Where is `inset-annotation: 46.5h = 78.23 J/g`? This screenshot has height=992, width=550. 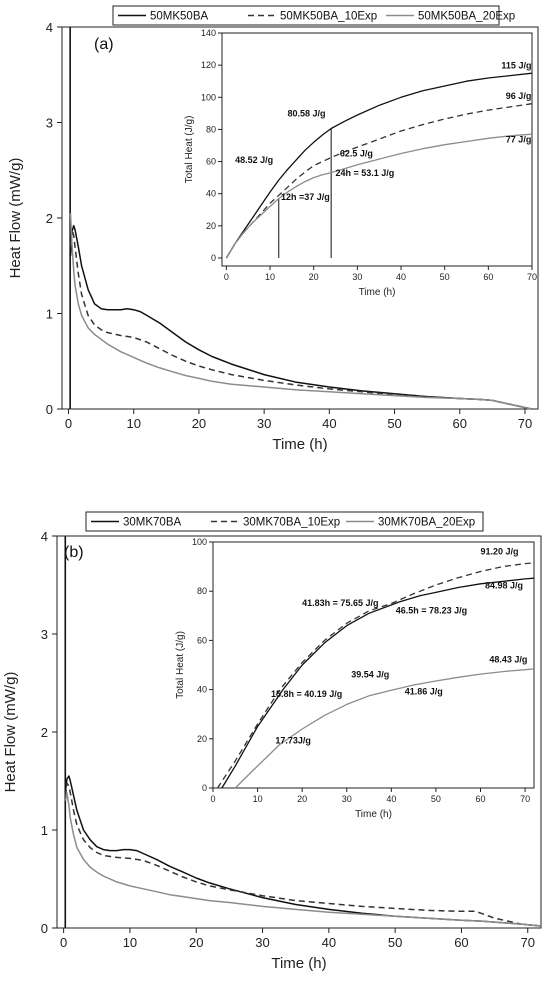 inset-annotation: 46.5h = 78.23 J/g is located at coordinates (431, 610).